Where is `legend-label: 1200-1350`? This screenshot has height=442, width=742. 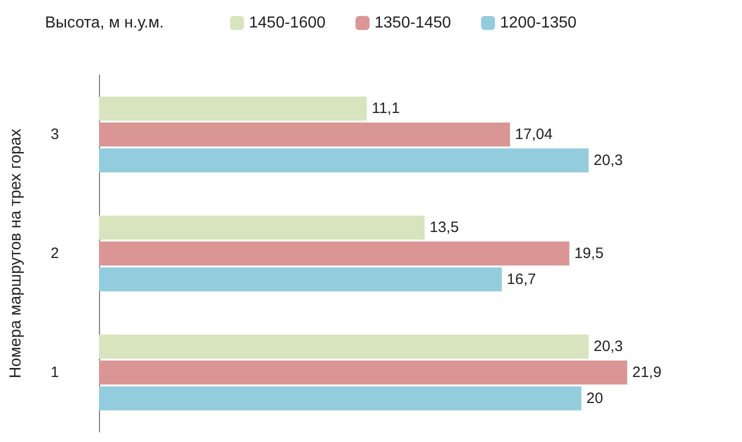
legend-label: 1200-1350 is located at coordinates (538, 23).